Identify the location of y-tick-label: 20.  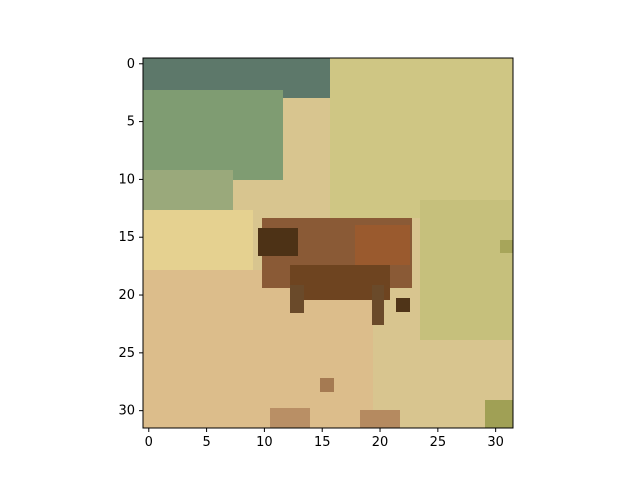
(126, 295).